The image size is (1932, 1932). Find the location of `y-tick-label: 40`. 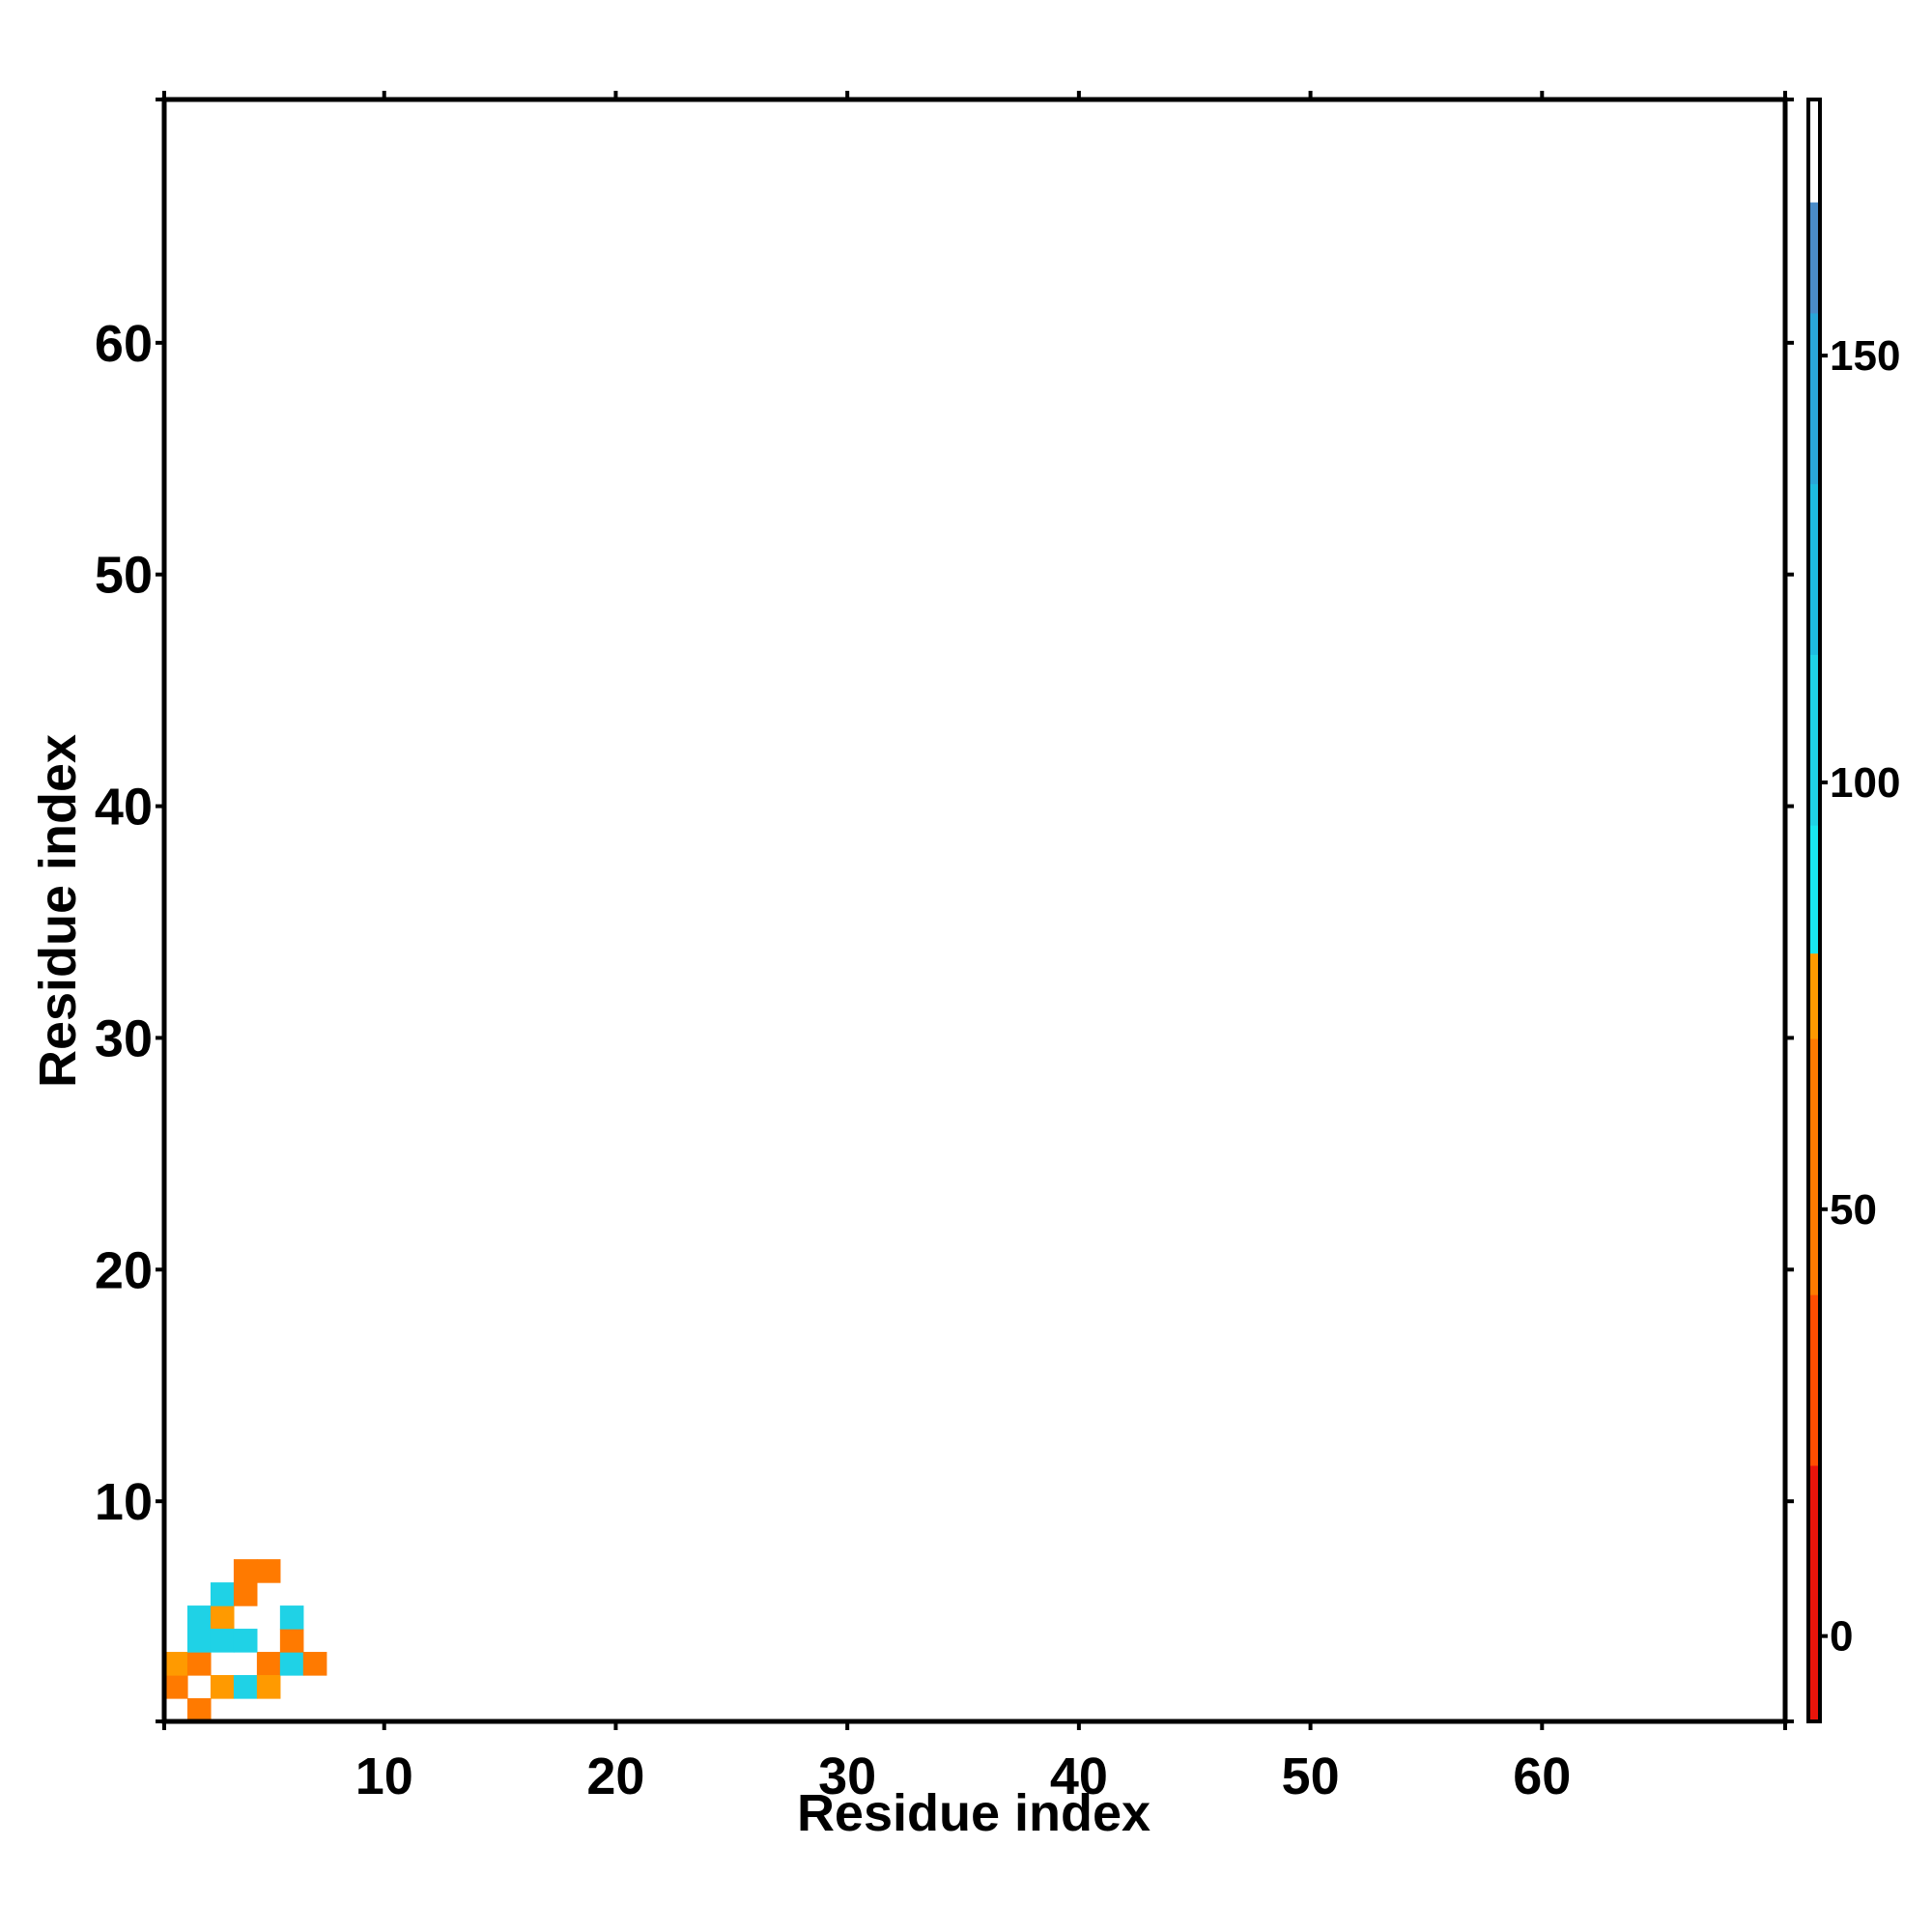

y-tick-label: 40 is located at coordinates (124, 808).